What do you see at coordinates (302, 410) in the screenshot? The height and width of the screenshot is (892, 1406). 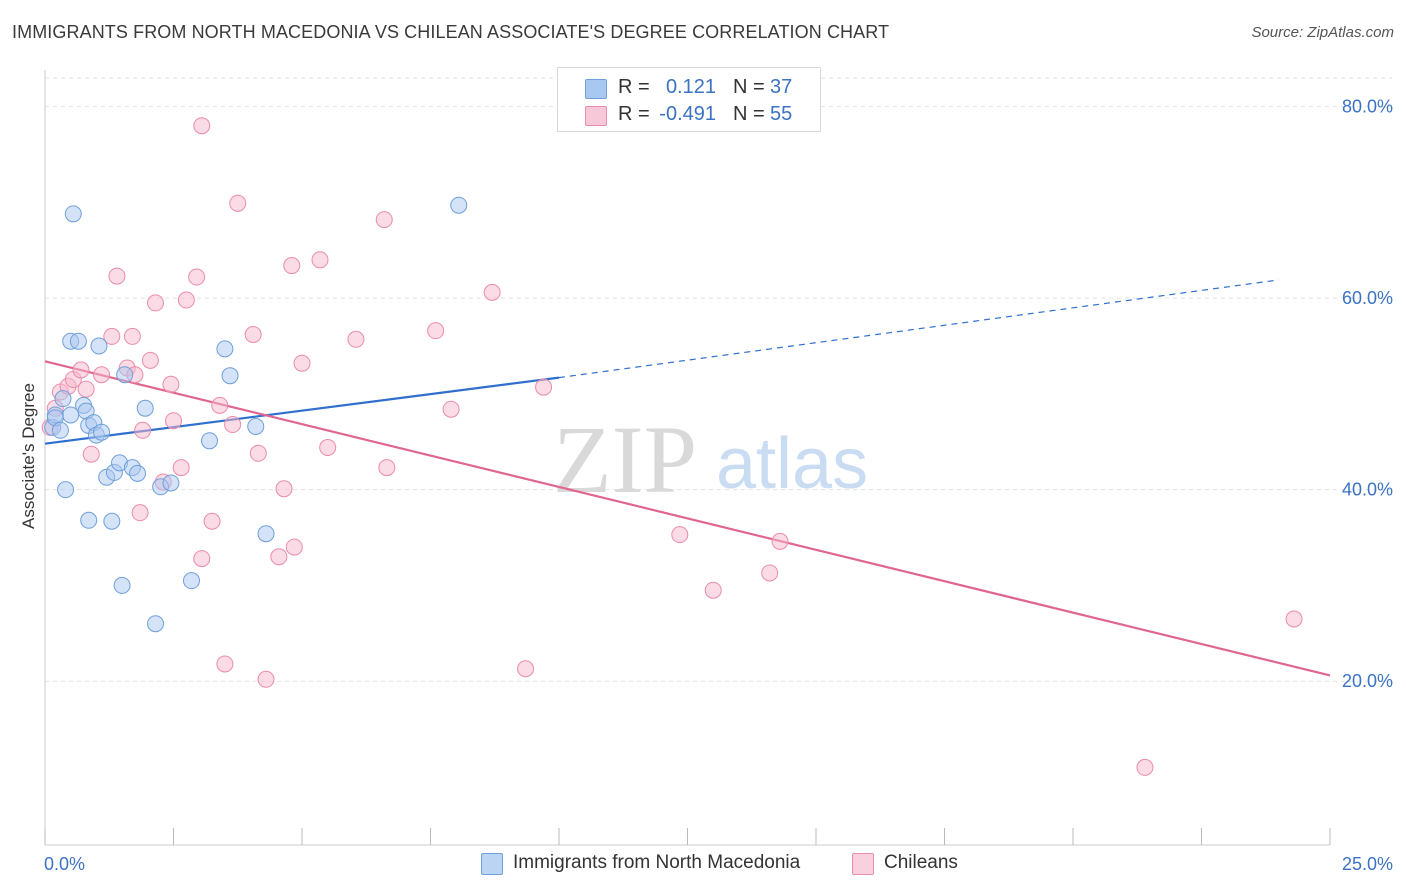 I see `trend-line-north-macedonia` at bounding box center [302, 410].